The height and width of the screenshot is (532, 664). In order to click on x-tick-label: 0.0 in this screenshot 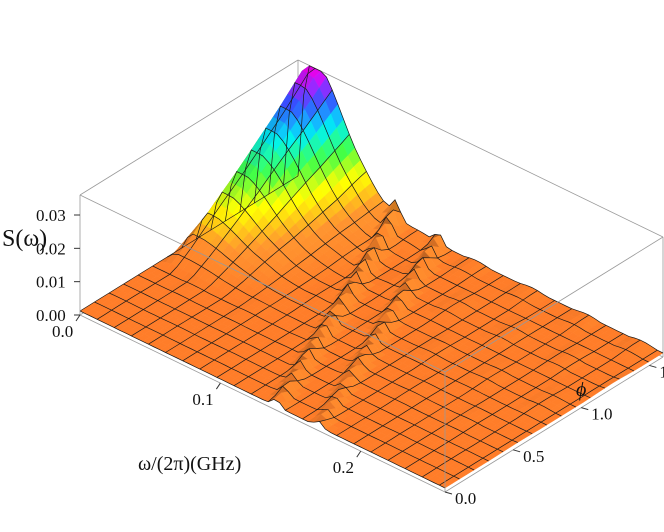, I will do `click(62, 331)`.